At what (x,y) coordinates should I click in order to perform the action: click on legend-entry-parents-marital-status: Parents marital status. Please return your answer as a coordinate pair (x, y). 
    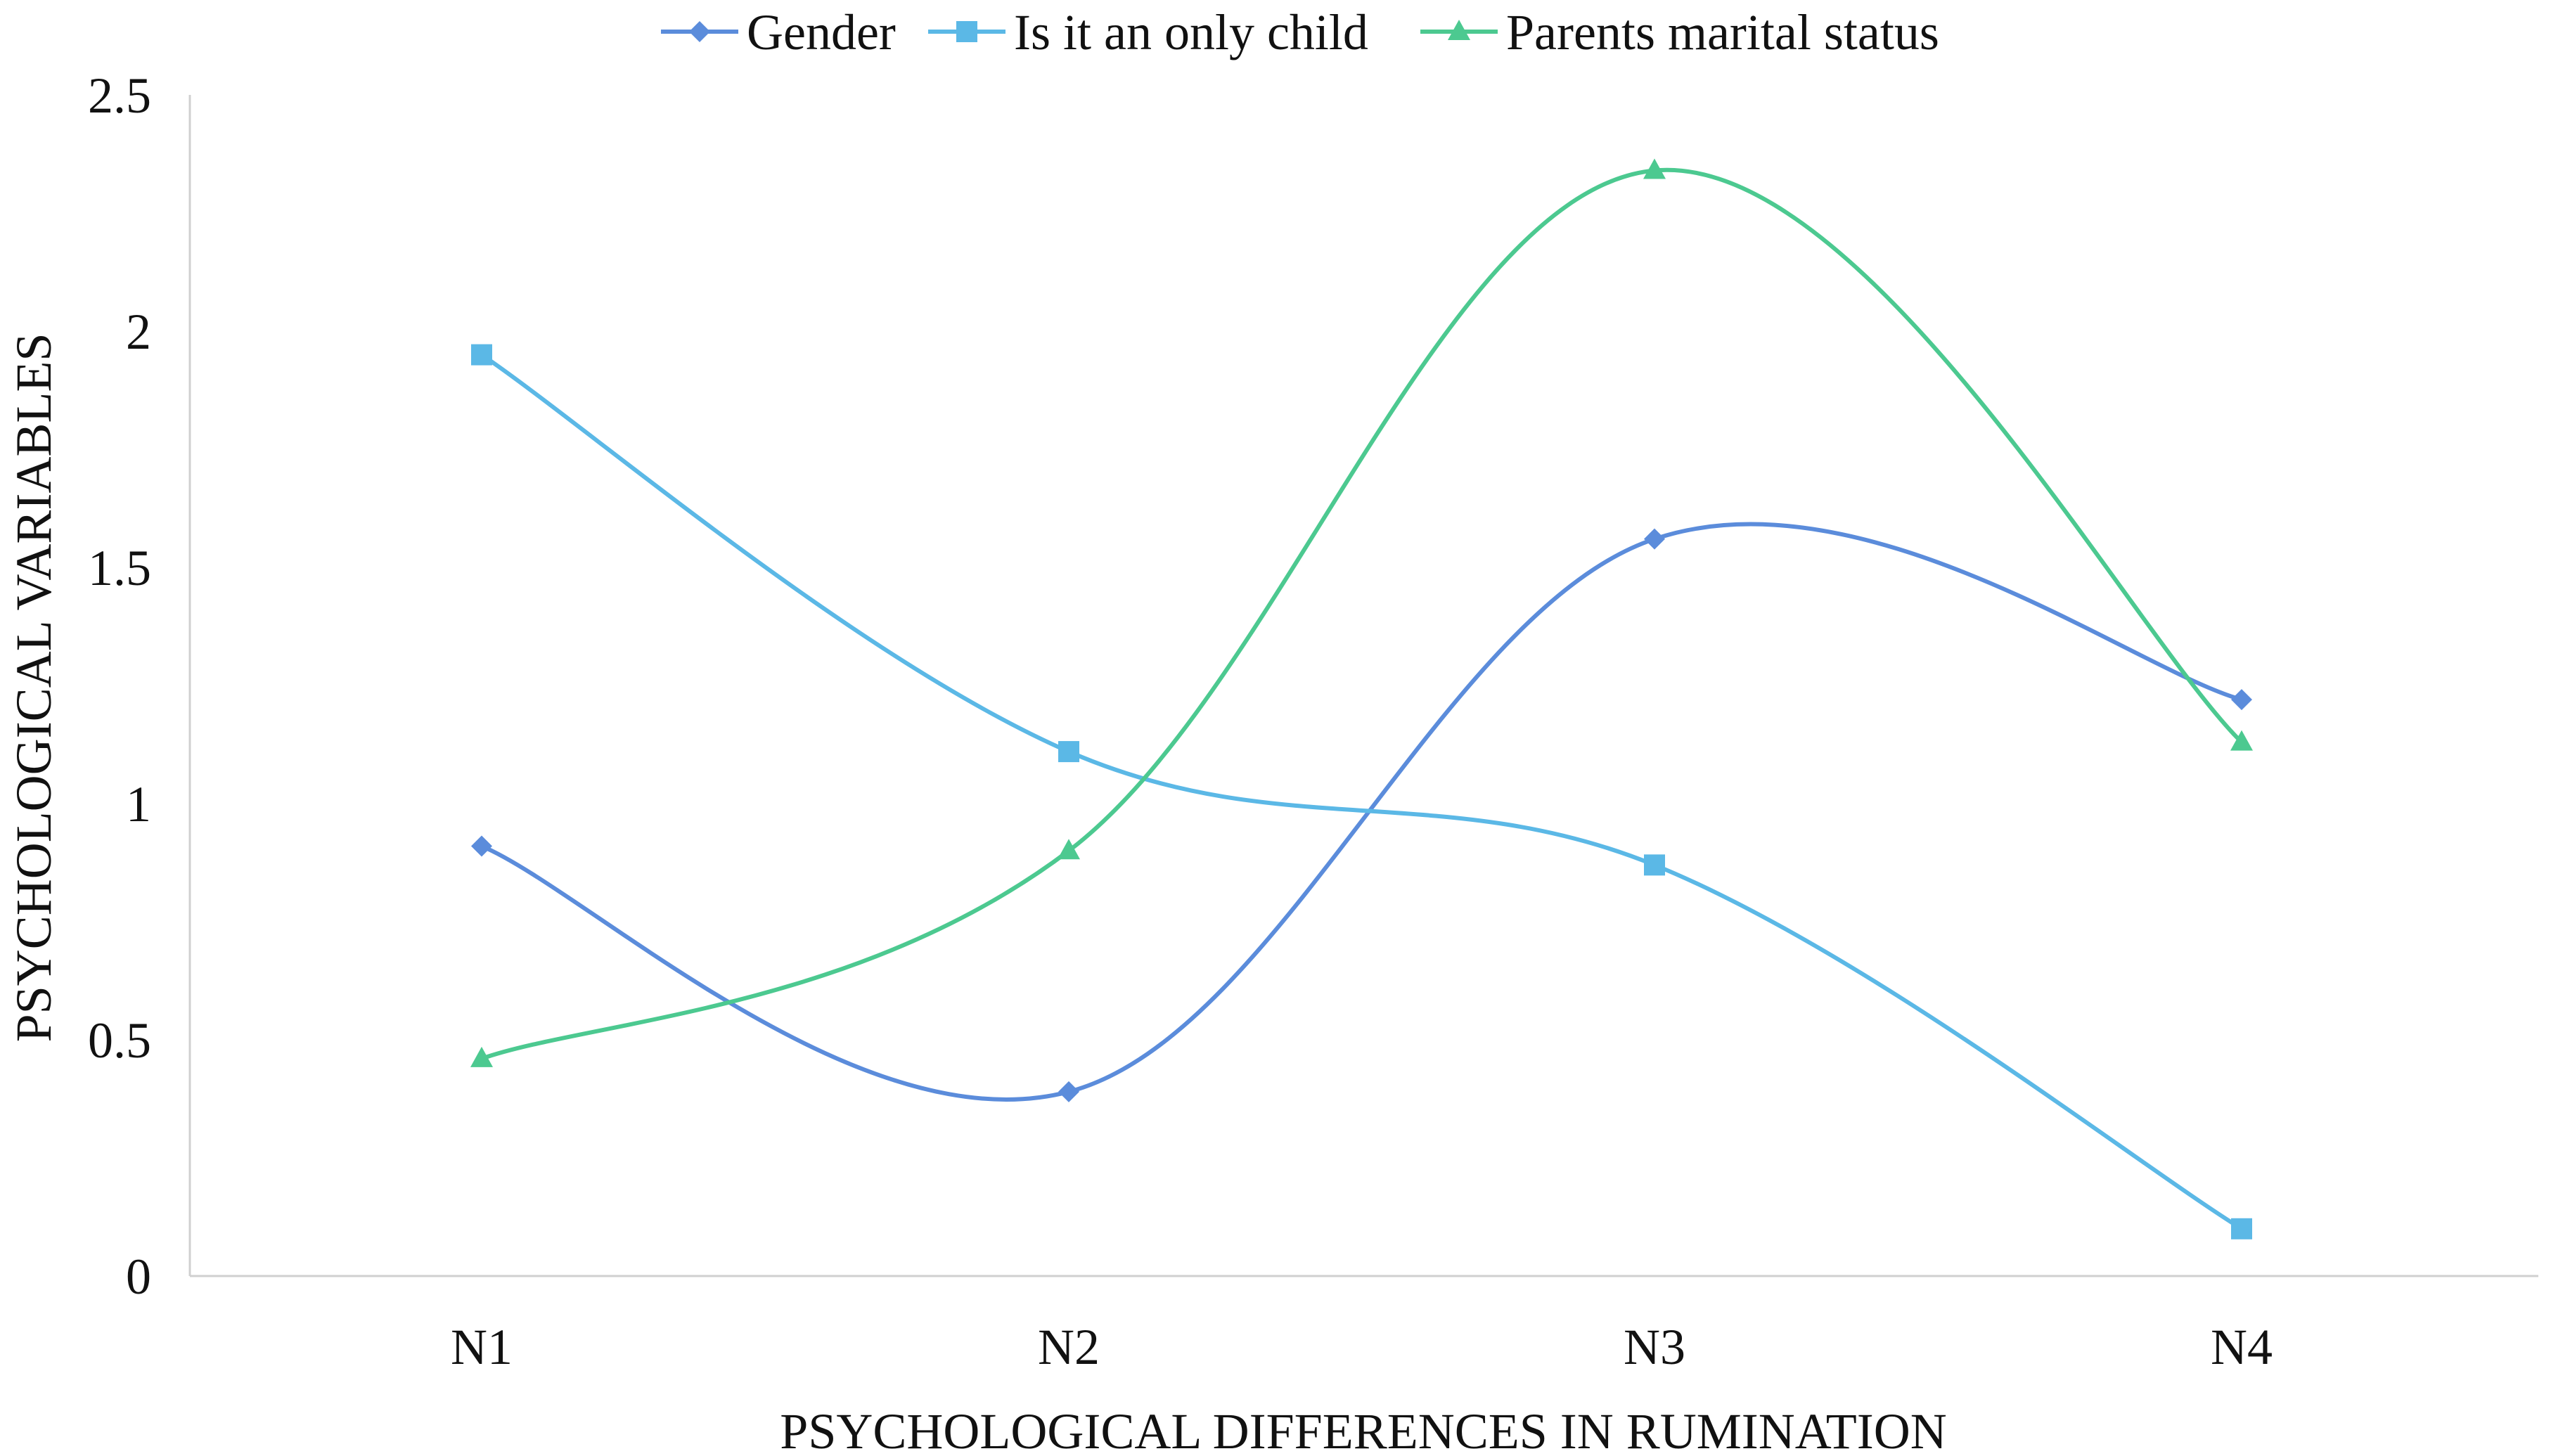
    Looking at the image, I should click on (1679, 32).